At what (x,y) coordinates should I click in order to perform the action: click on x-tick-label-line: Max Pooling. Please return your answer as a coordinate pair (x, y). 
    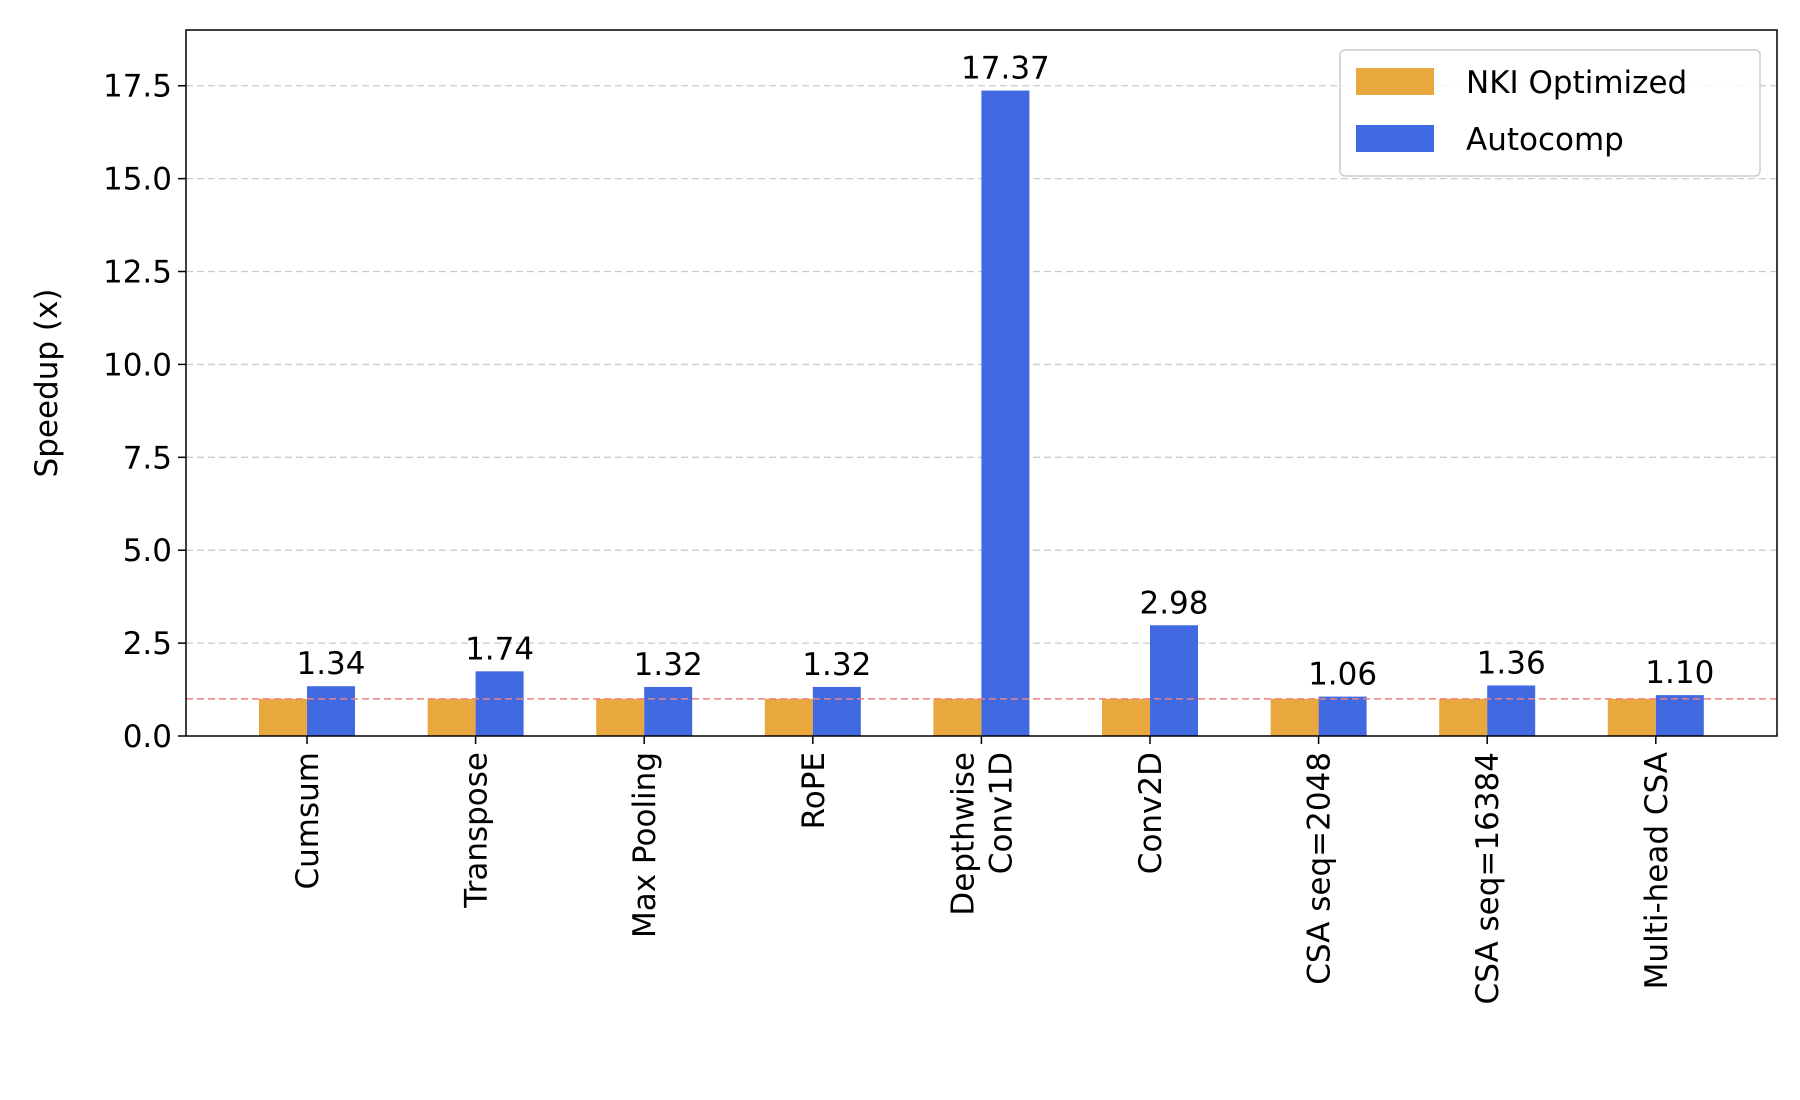
    Looking at the image, I should click on (645, 845).